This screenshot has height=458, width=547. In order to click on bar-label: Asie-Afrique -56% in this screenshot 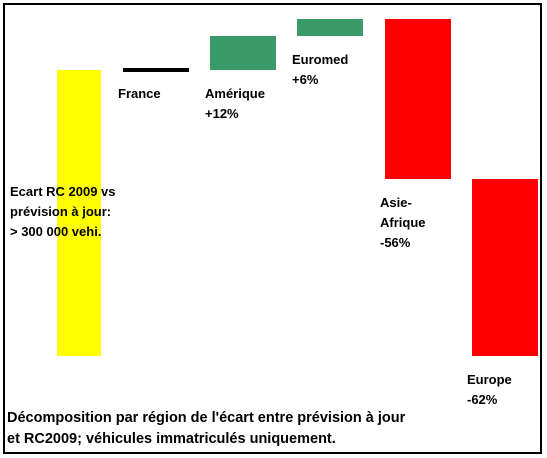, I will do `click(420, 223)`.